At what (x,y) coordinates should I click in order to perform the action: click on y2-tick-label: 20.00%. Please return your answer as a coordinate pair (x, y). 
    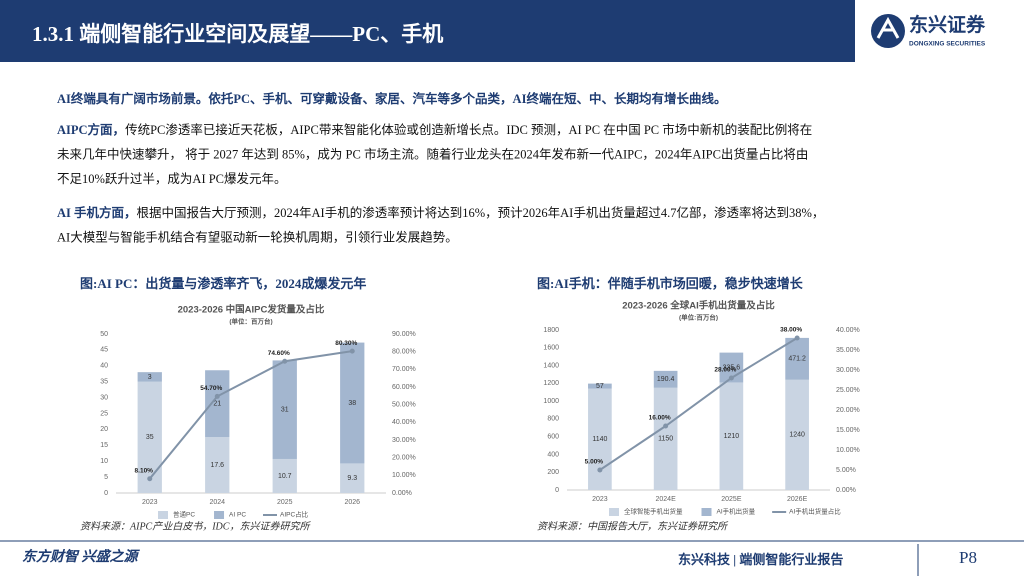
    Looking at the image, I should click on (848, 410).